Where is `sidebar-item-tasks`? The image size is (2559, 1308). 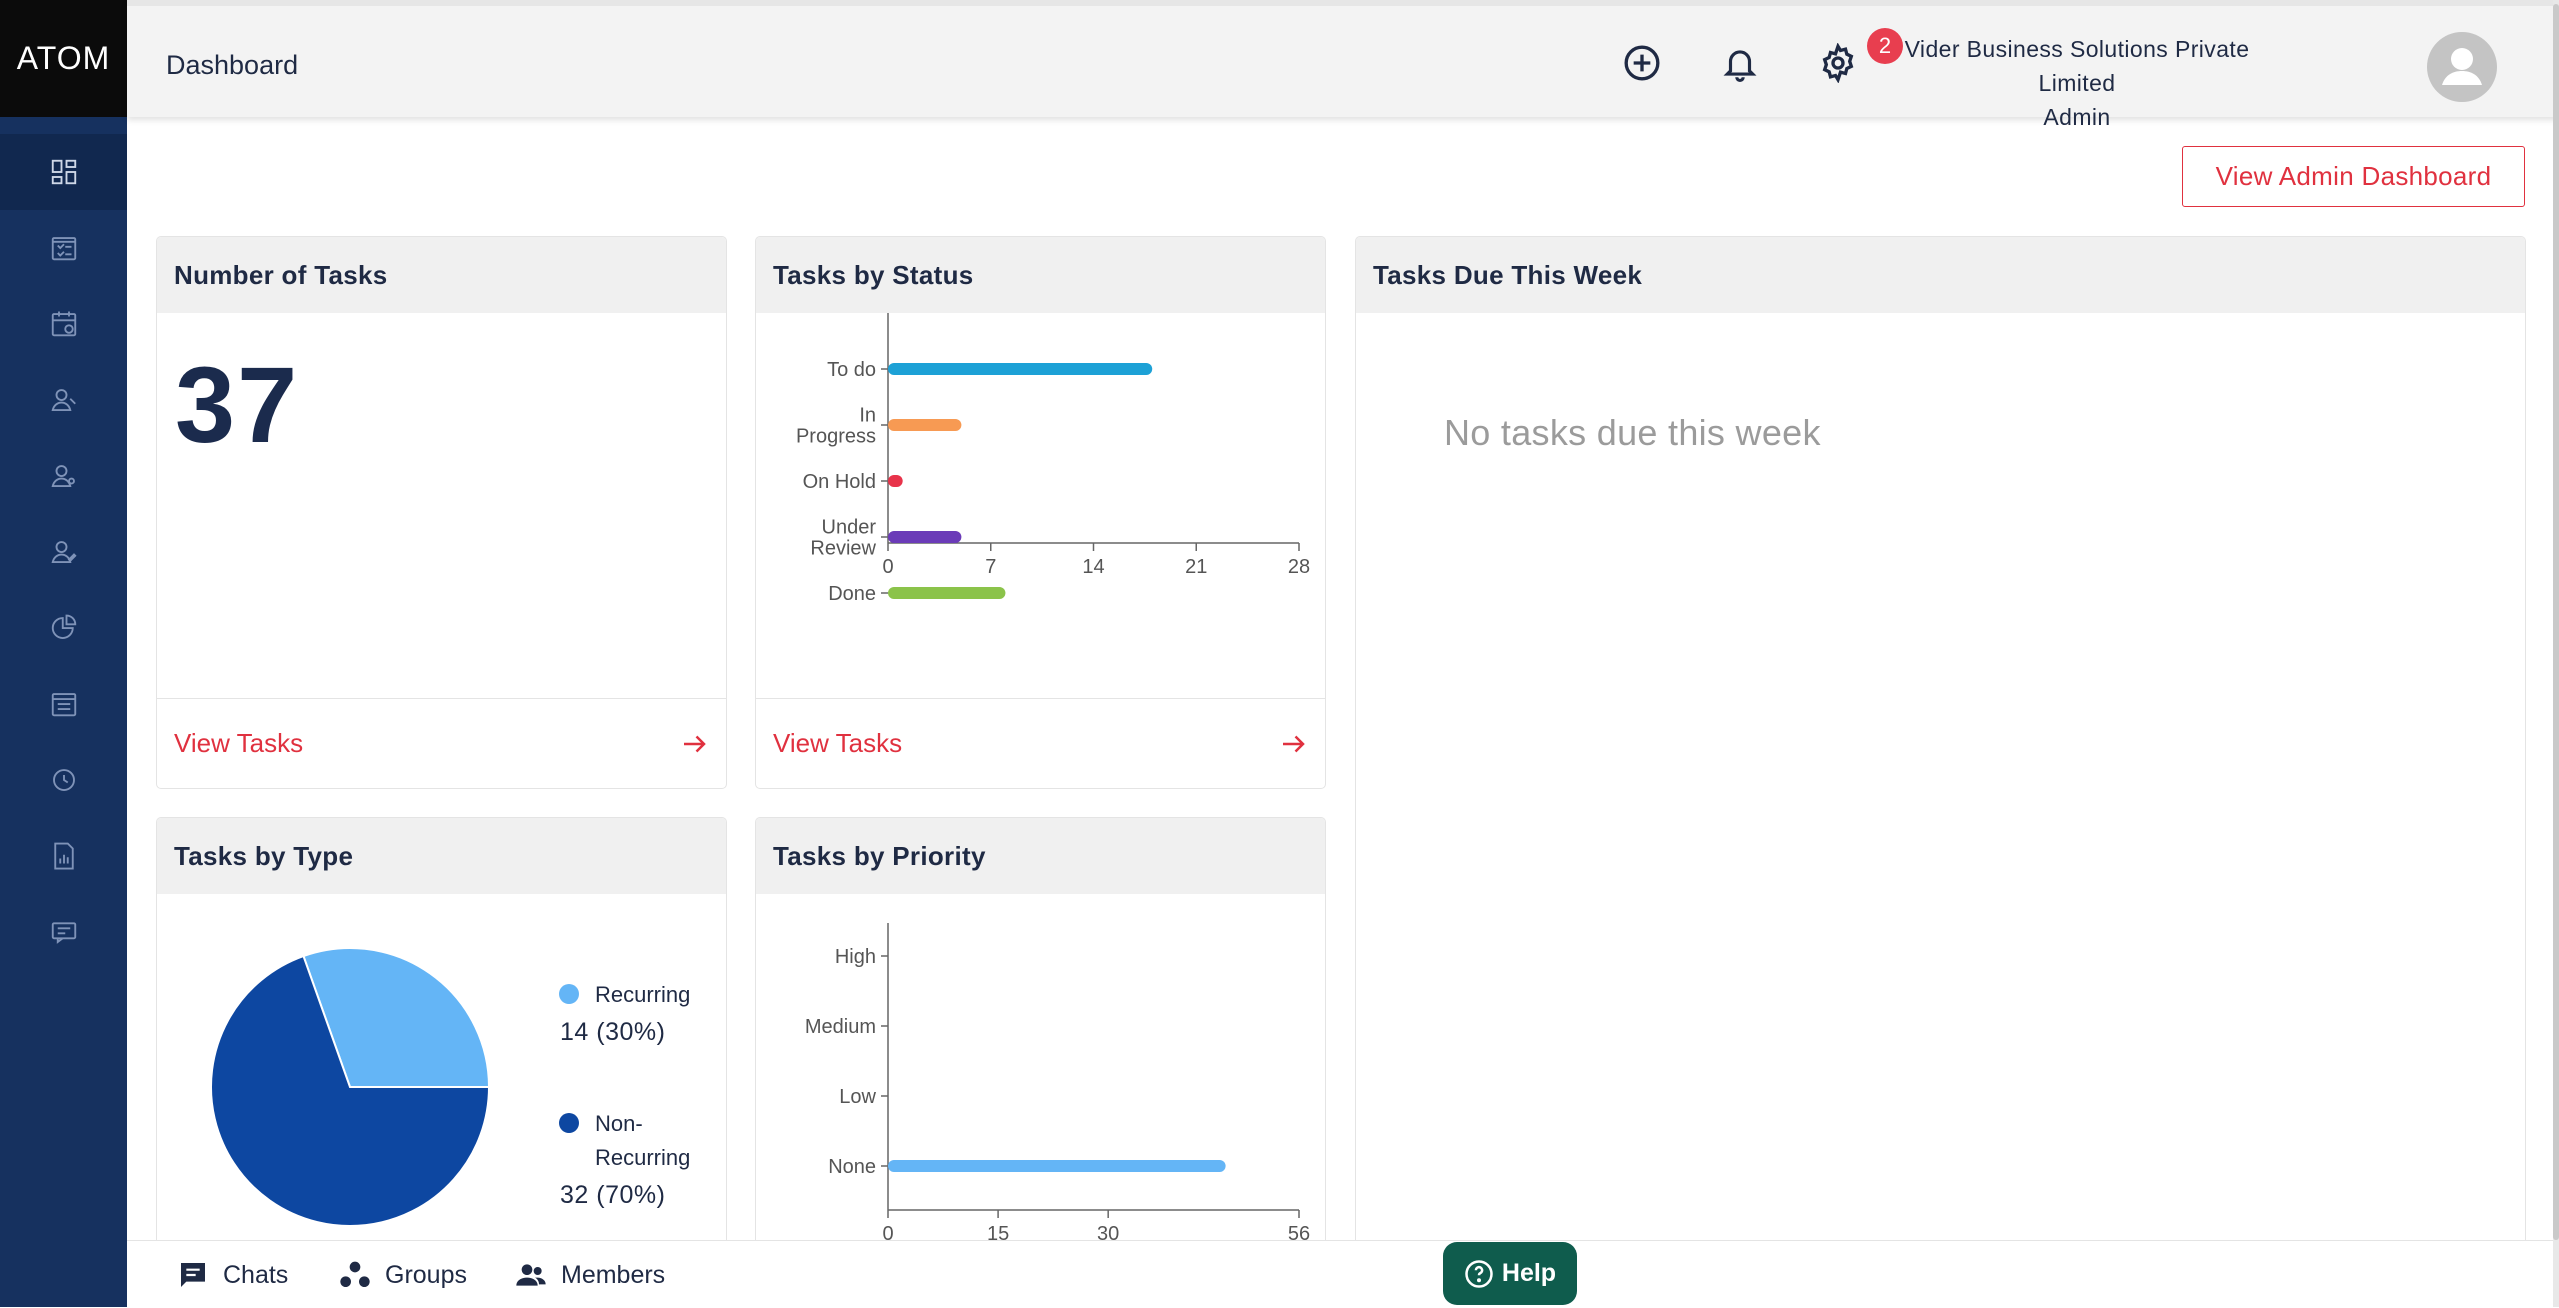
sidebar-item-tasks is located at coordinates (63, 248).